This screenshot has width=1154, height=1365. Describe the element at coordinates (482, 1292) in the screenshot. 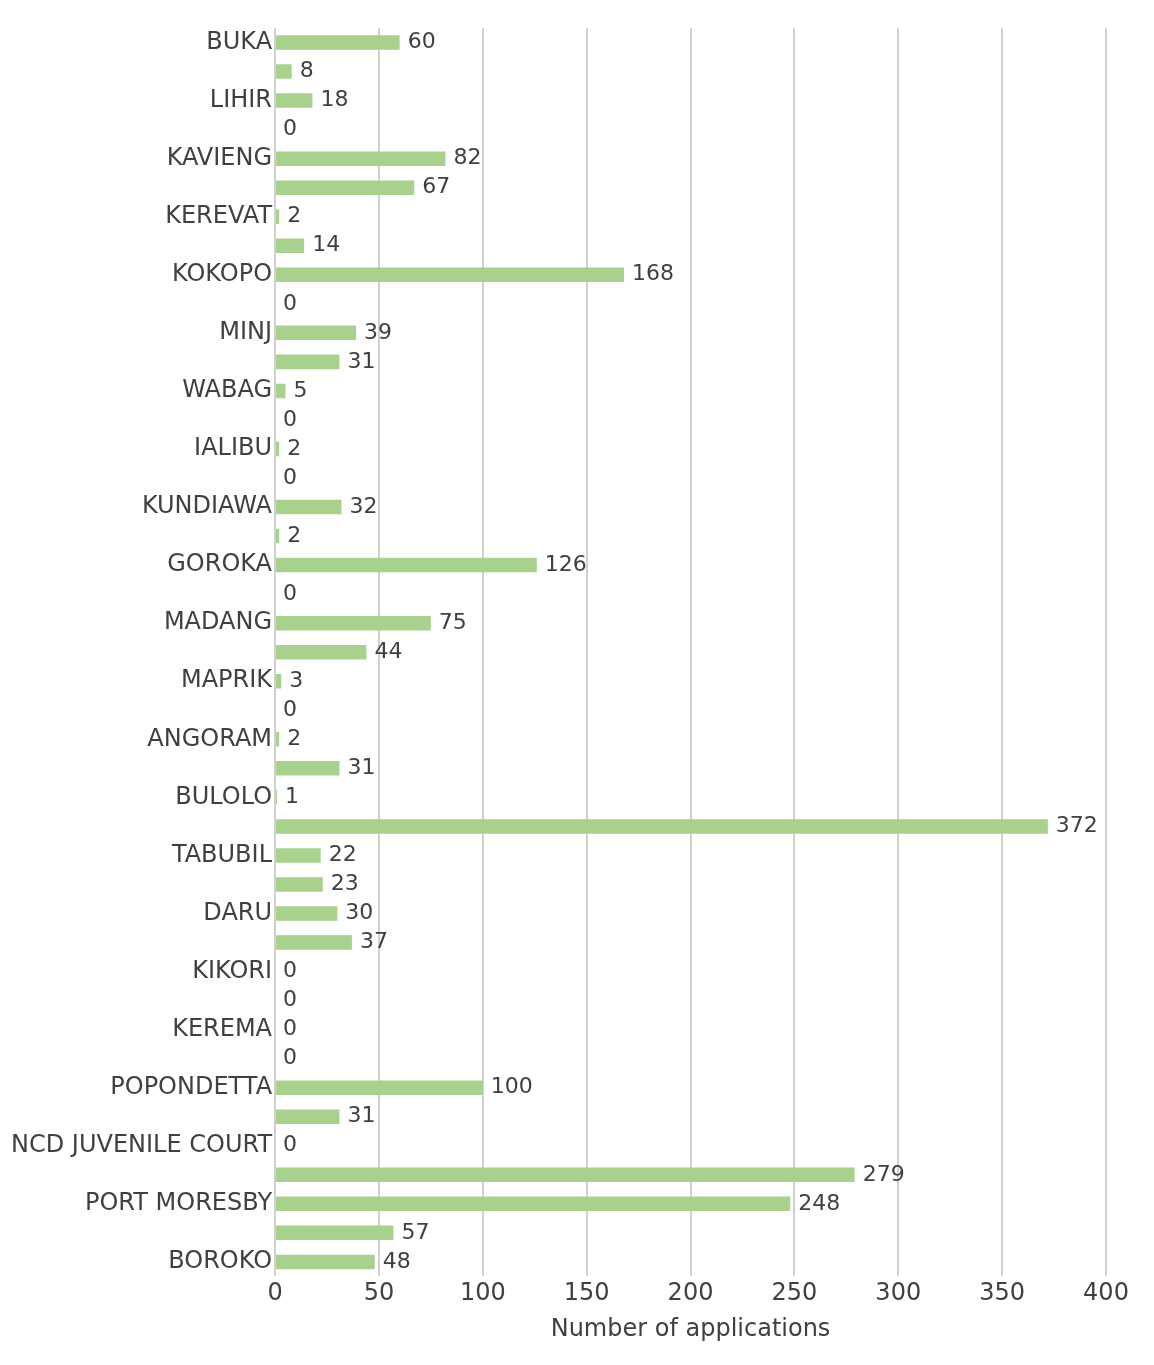

I see `x-tick-label: 100` at that location.